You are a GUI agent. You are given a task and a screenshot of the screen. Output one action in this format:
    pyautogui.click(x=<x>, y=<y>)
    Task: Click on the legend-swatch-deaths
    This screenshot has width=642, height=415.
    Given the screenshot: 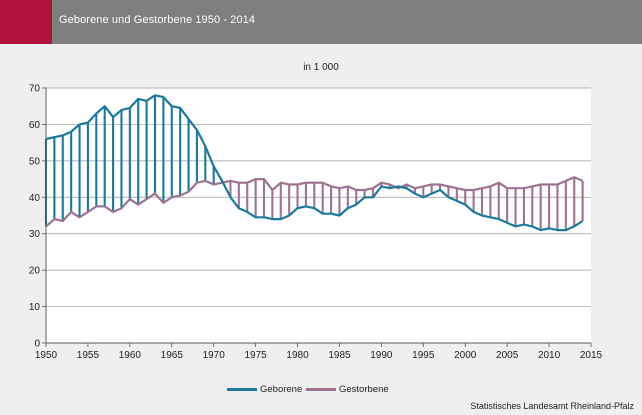 What is the action you would take?
    pyautogui.click(x=321, y=389)
    